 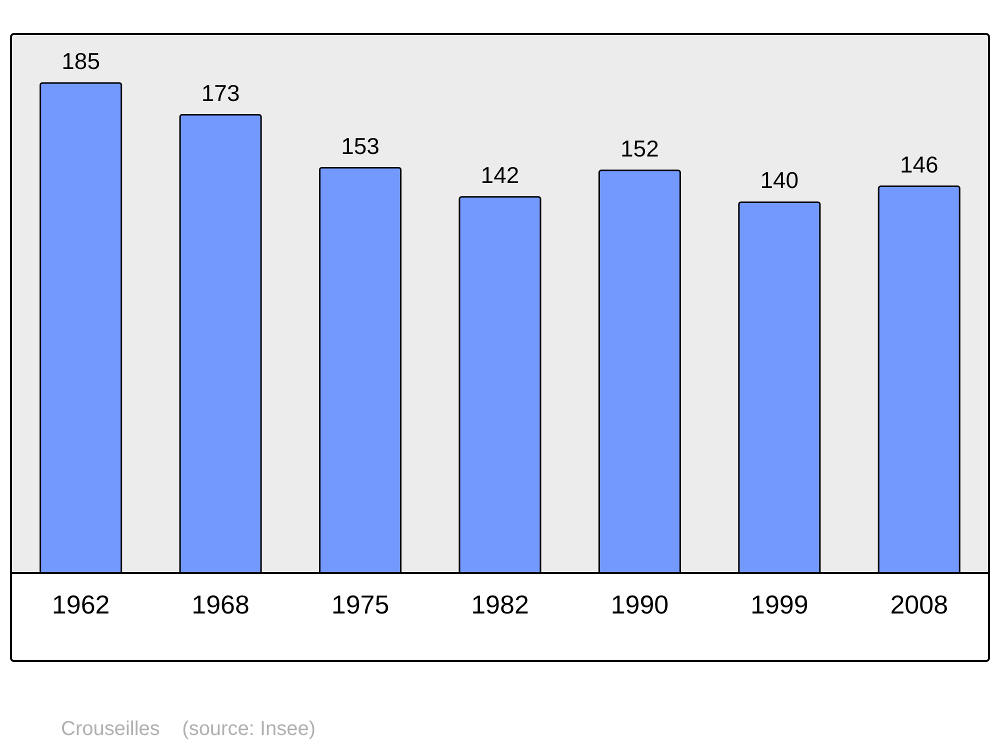 What do you see at coordinates (639, 148) in the screenshot?
I see `data-label: 152` at bounding box center [639, 148].